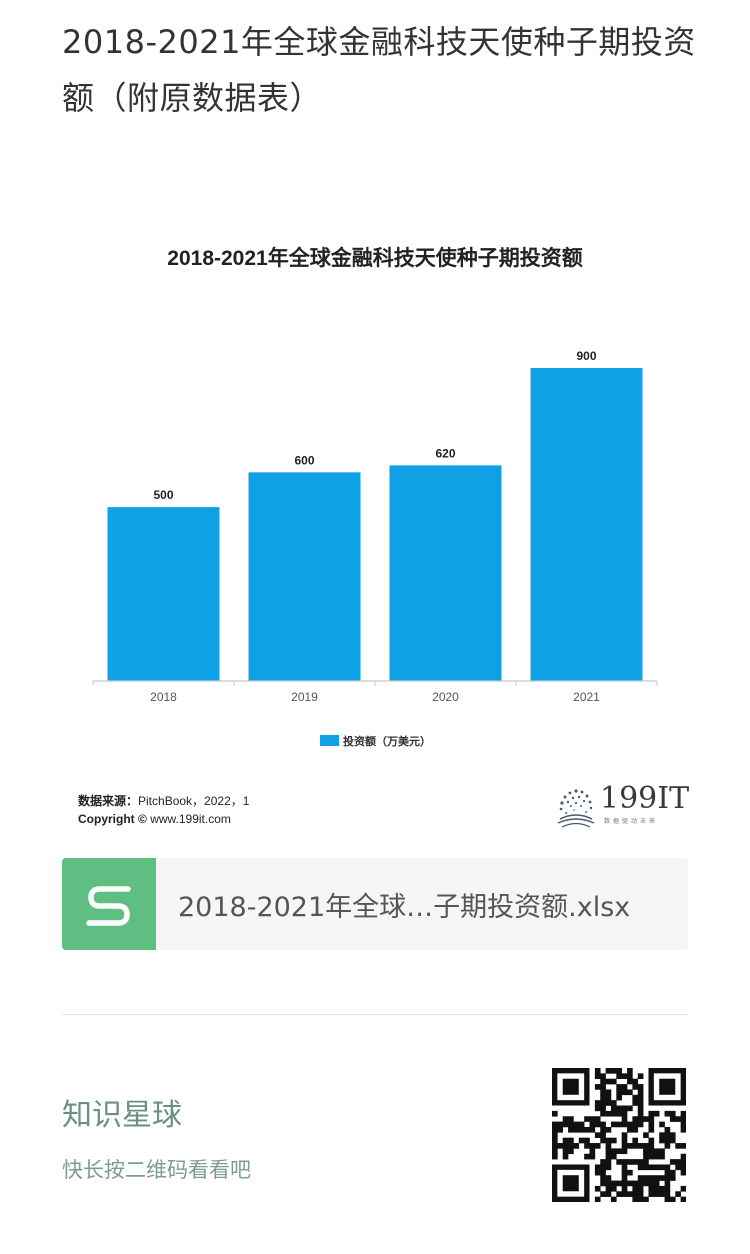  Describe the element at coordinates (576, 808) in the screenshot. I see `dandelion-logo-icon` at that location.